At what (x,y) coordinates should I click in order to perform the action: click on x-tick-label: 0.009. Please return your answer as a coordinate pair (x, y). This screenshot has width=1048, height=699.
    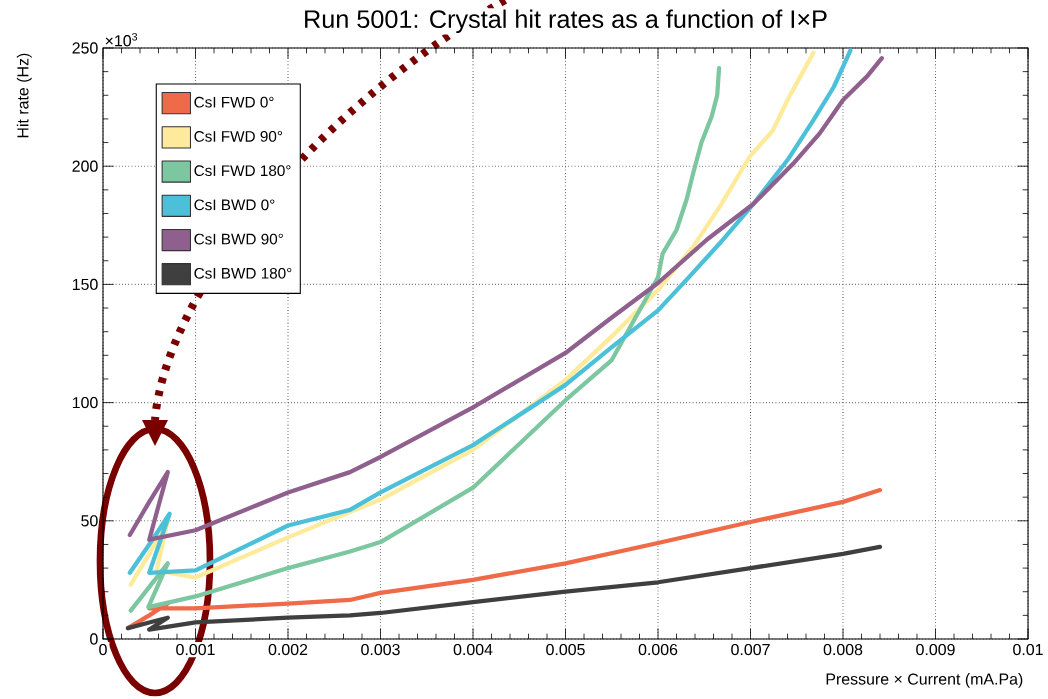
    Looking at the image, I should click on (935, 649).